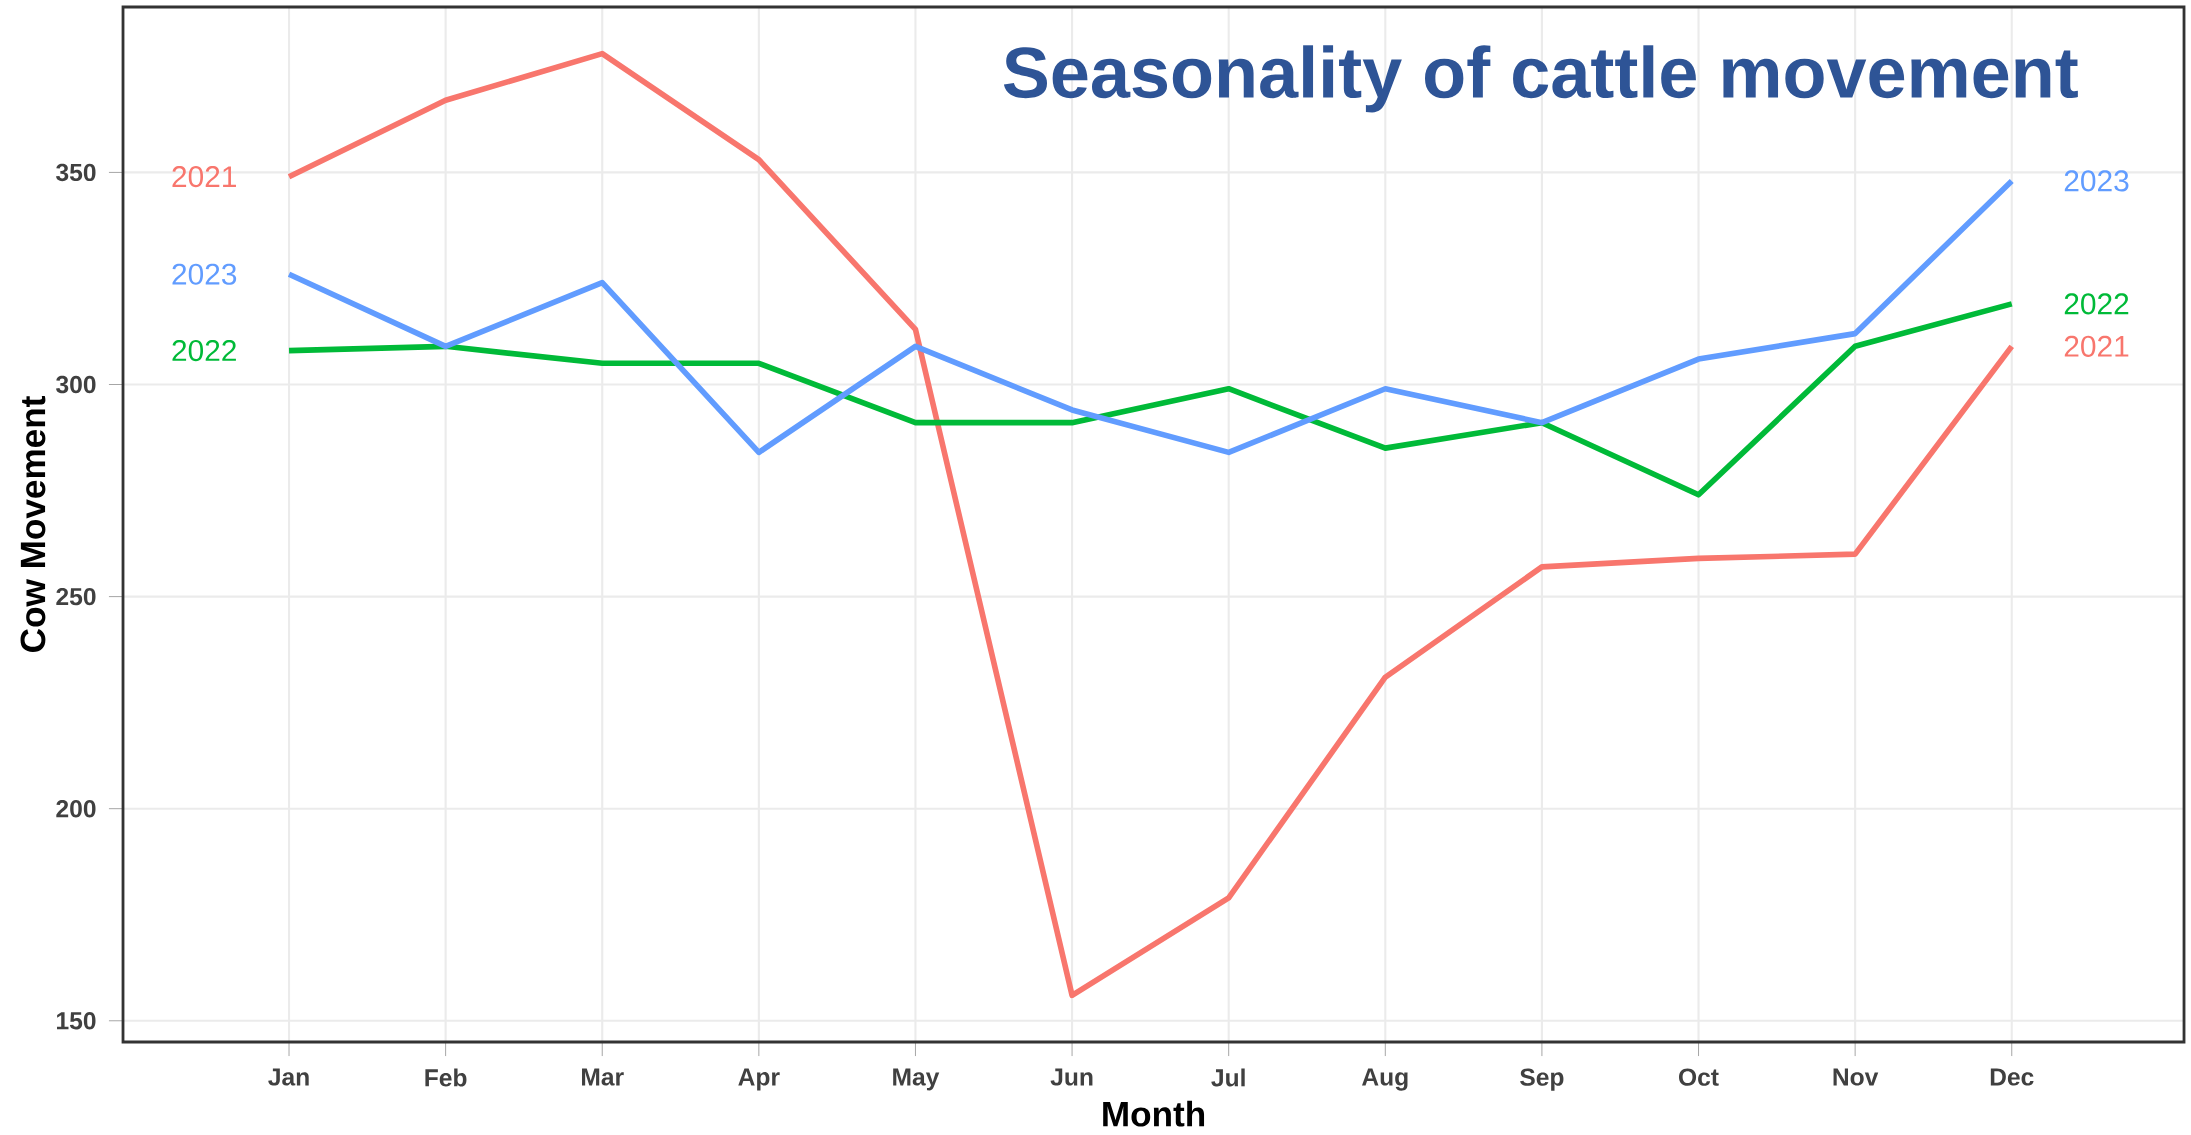 The image size is (2191, 1135). What do you see at coordinates (1071, 1077) in the screenshot?
I see `x-tick-label: Jun` at bounding box center [1071, 1077].